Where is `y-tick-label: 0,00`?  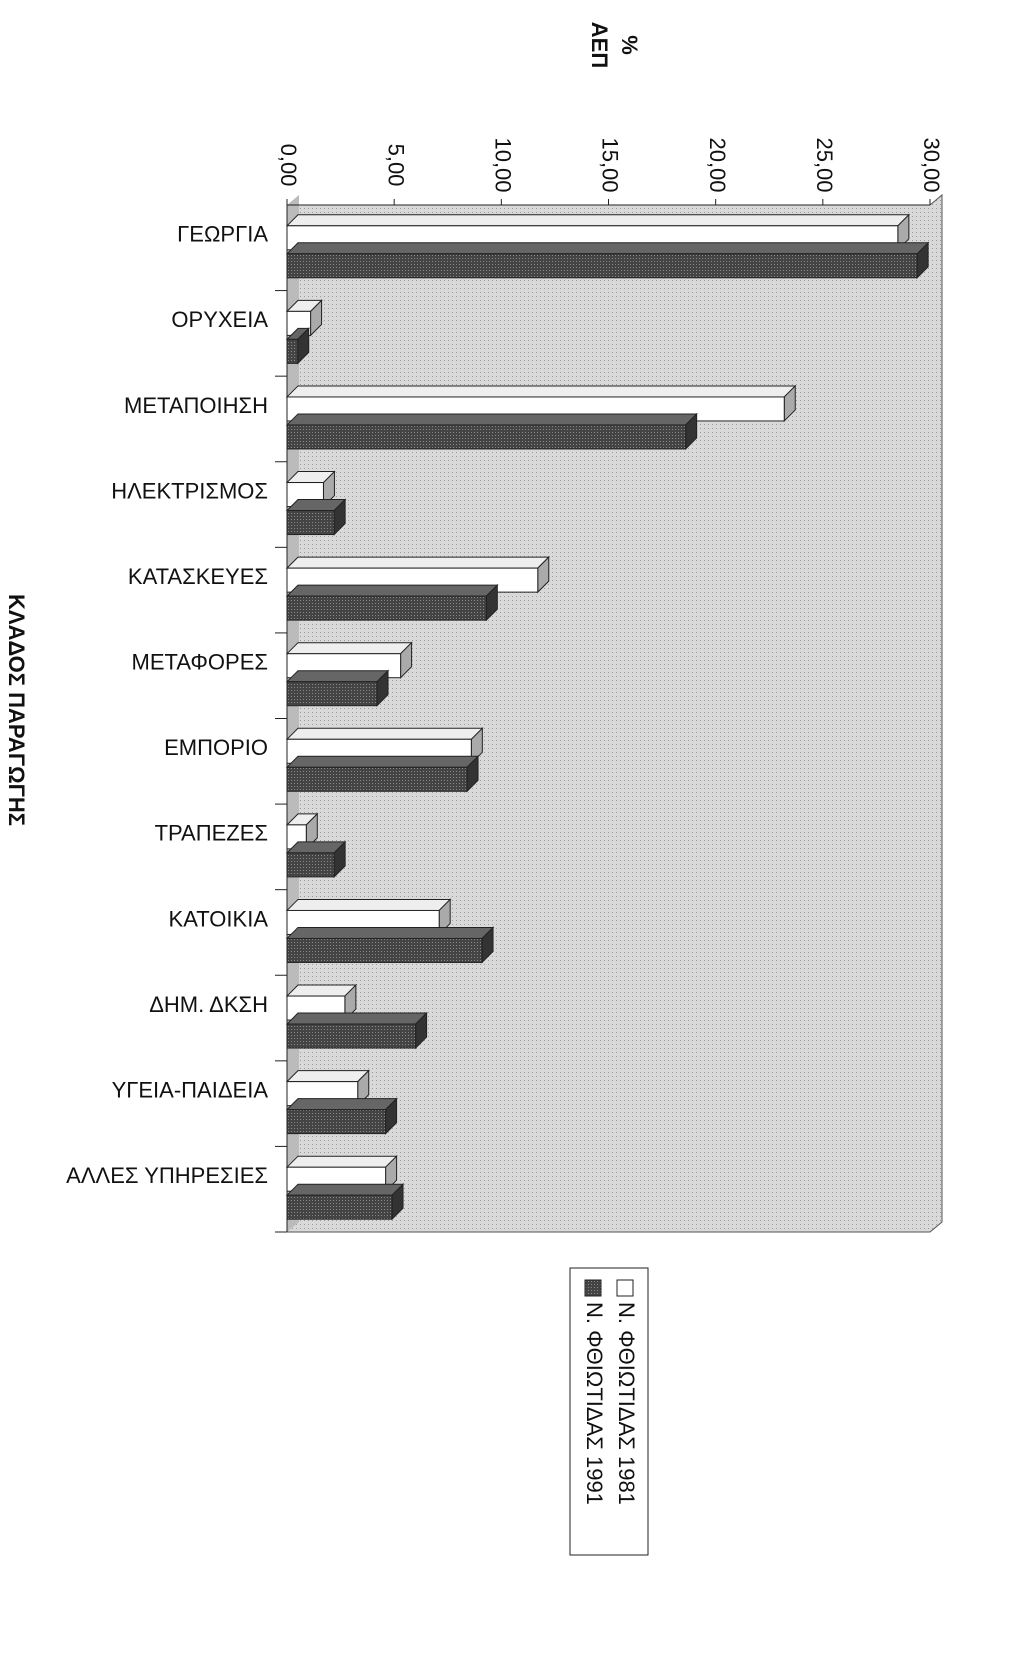 y-tick-label: 0,00 is located at coordinates (288, 165).